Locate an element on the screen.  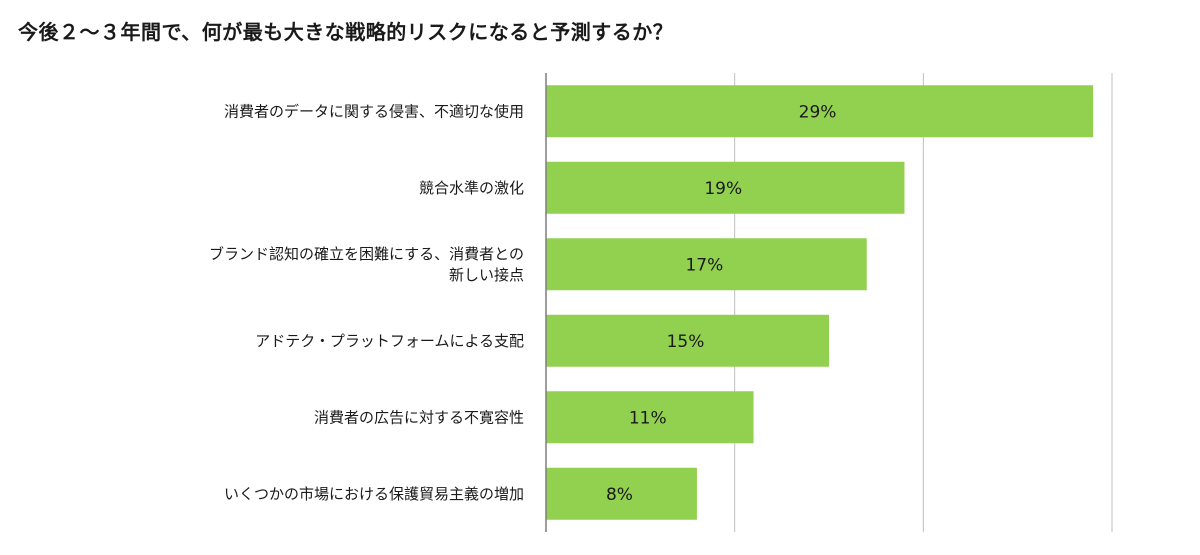
category-label: アドテク・プラットフォームによる支配 is located at coordinates (389, 341).